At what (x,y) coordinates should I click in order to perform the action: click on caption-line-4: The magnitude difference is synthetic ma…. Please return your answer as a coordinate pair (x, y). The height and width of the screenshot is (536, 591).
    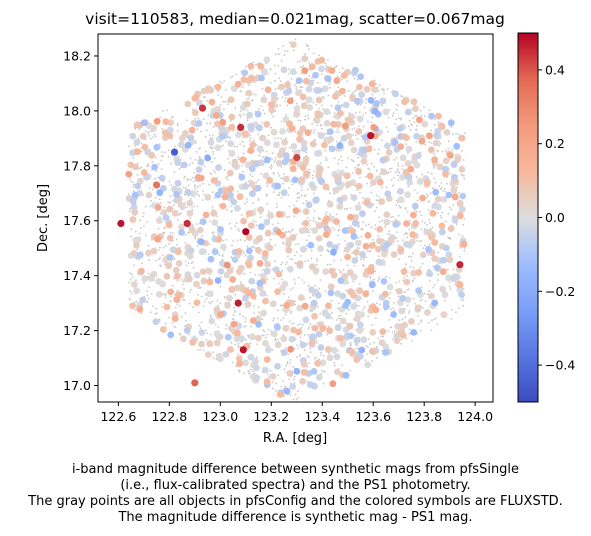
    Looking at the image, I should click on (295, 517).